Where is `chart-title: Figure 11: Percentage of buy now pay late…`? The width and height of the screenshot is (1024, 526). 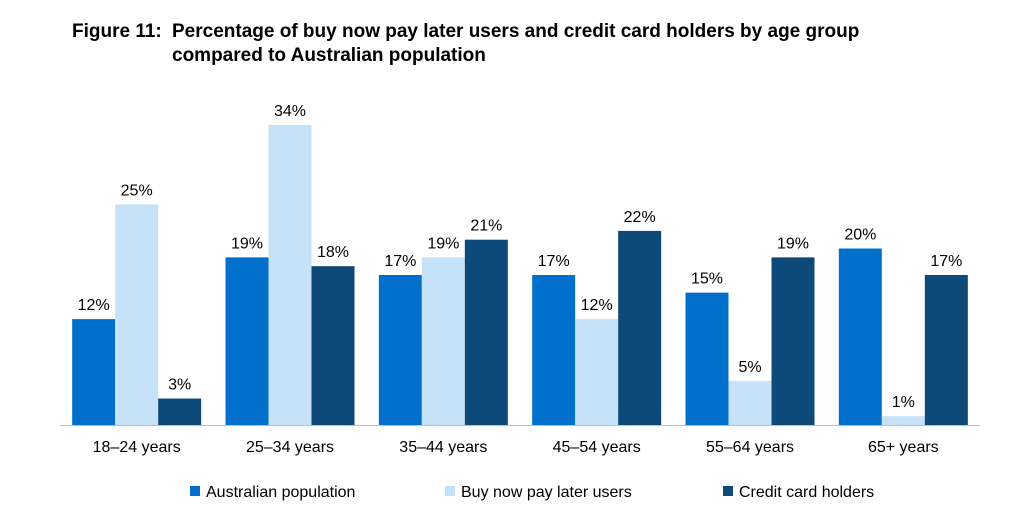 chart-title: Figure 11: Percentage of buy now pay late… is located at coordinates (502, 44).